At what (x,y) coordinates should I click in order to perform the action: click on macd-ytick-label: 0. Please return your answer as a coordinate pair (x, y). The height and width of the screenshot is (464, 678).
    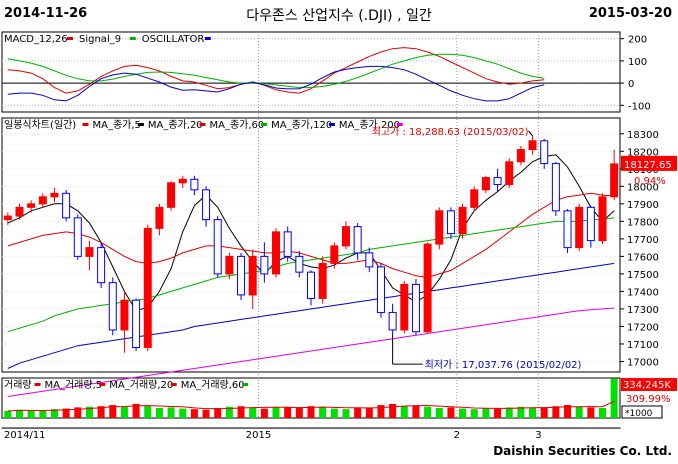
    Looking at the image, I should click on (631, 84).